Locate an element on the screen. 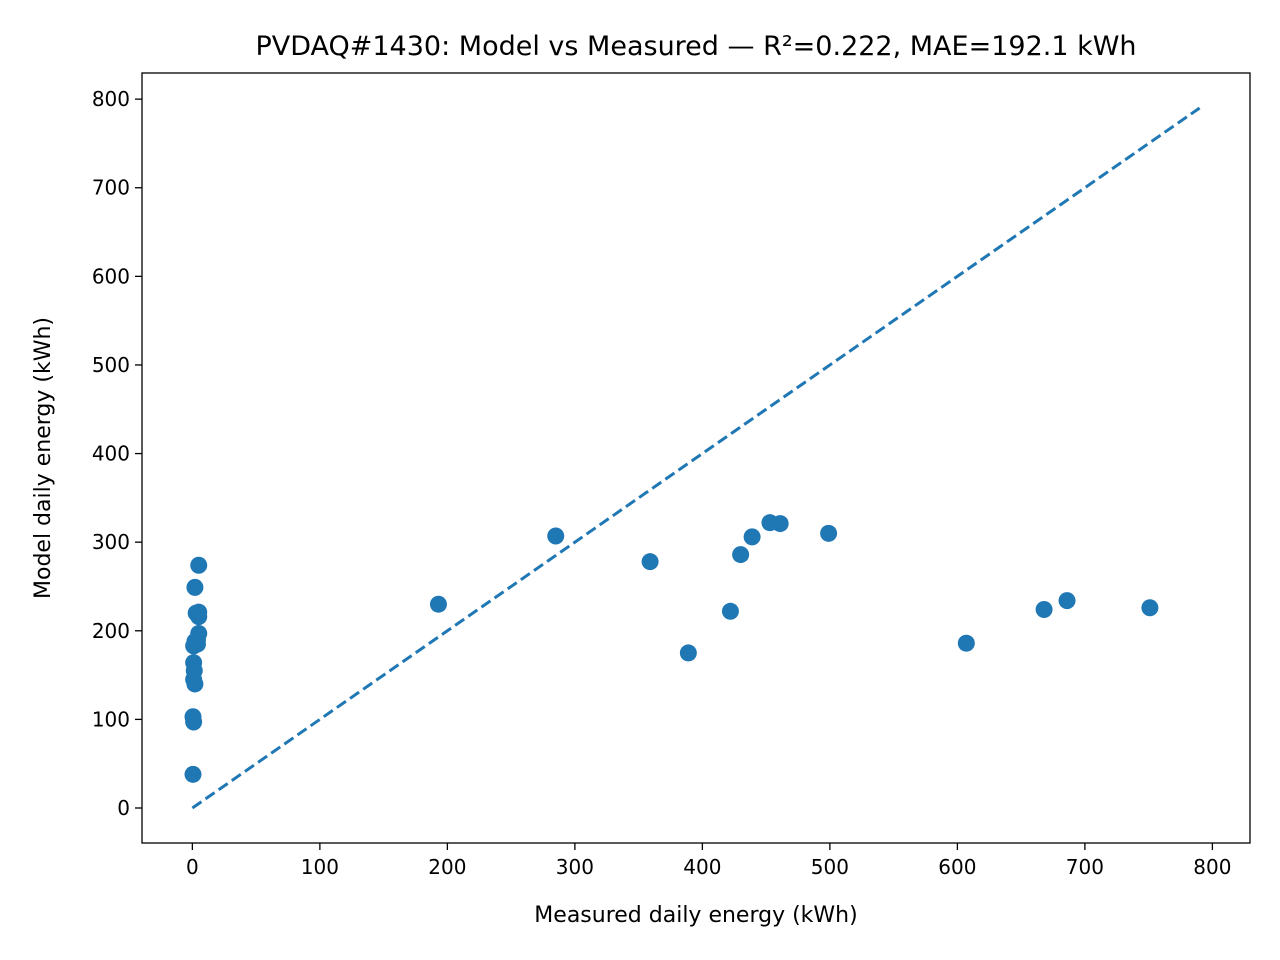  y-tick-label: 200 is located at coordinates (111, 631).